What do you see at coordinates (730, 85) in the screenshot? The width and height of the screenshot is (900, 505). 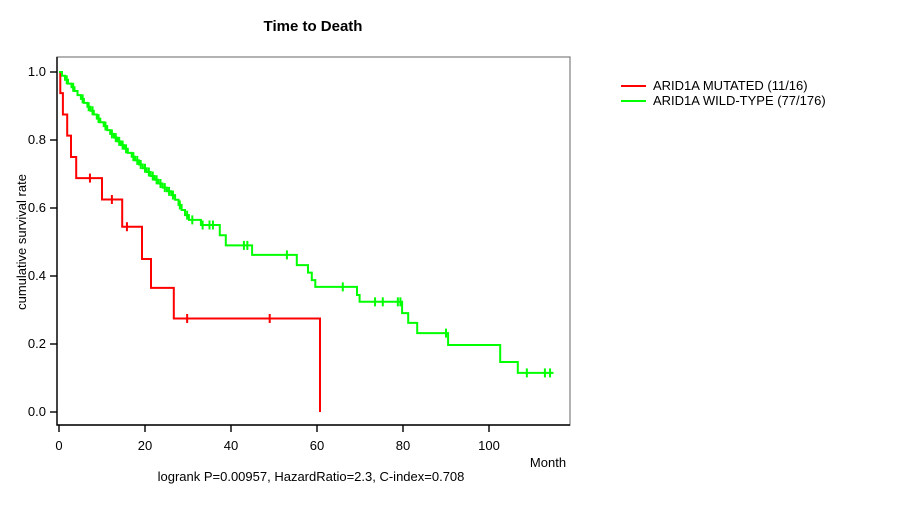 I see `legend-label-mutated: ARID1A MUTATED (11/16)` at bounding box center [730, 85].